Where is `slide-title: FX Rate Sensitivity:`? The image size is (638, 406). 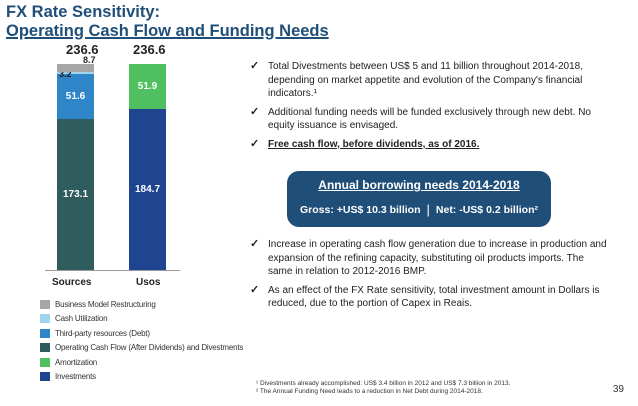 slide-title: FX Rate Sensitivity: is located at coordinates (83, 12).